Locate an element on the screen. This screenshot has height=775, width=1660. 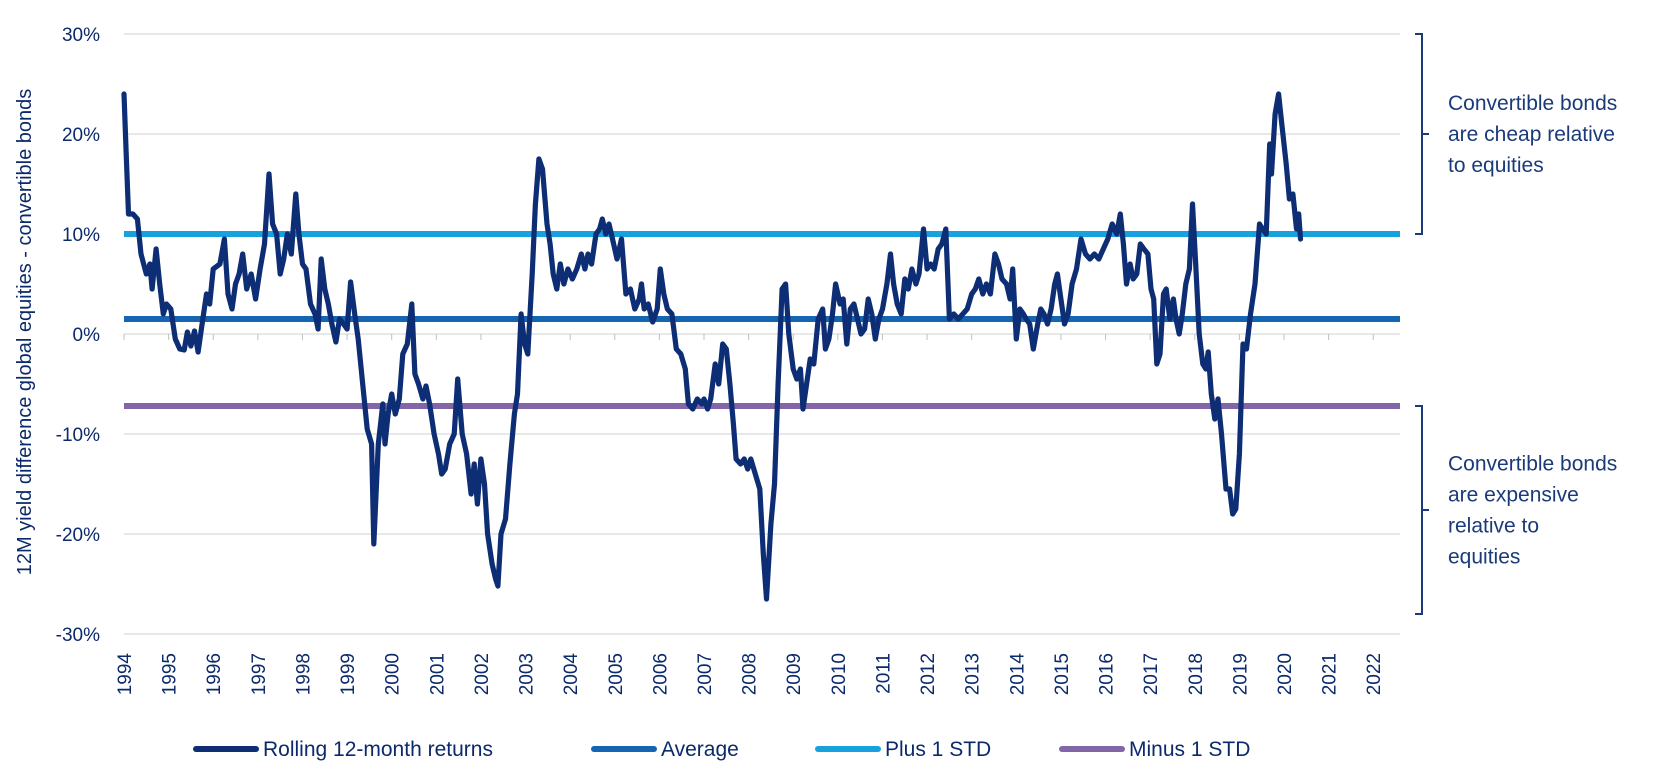
x-tick-label: 2020 is located at coordinates (1285, 674).